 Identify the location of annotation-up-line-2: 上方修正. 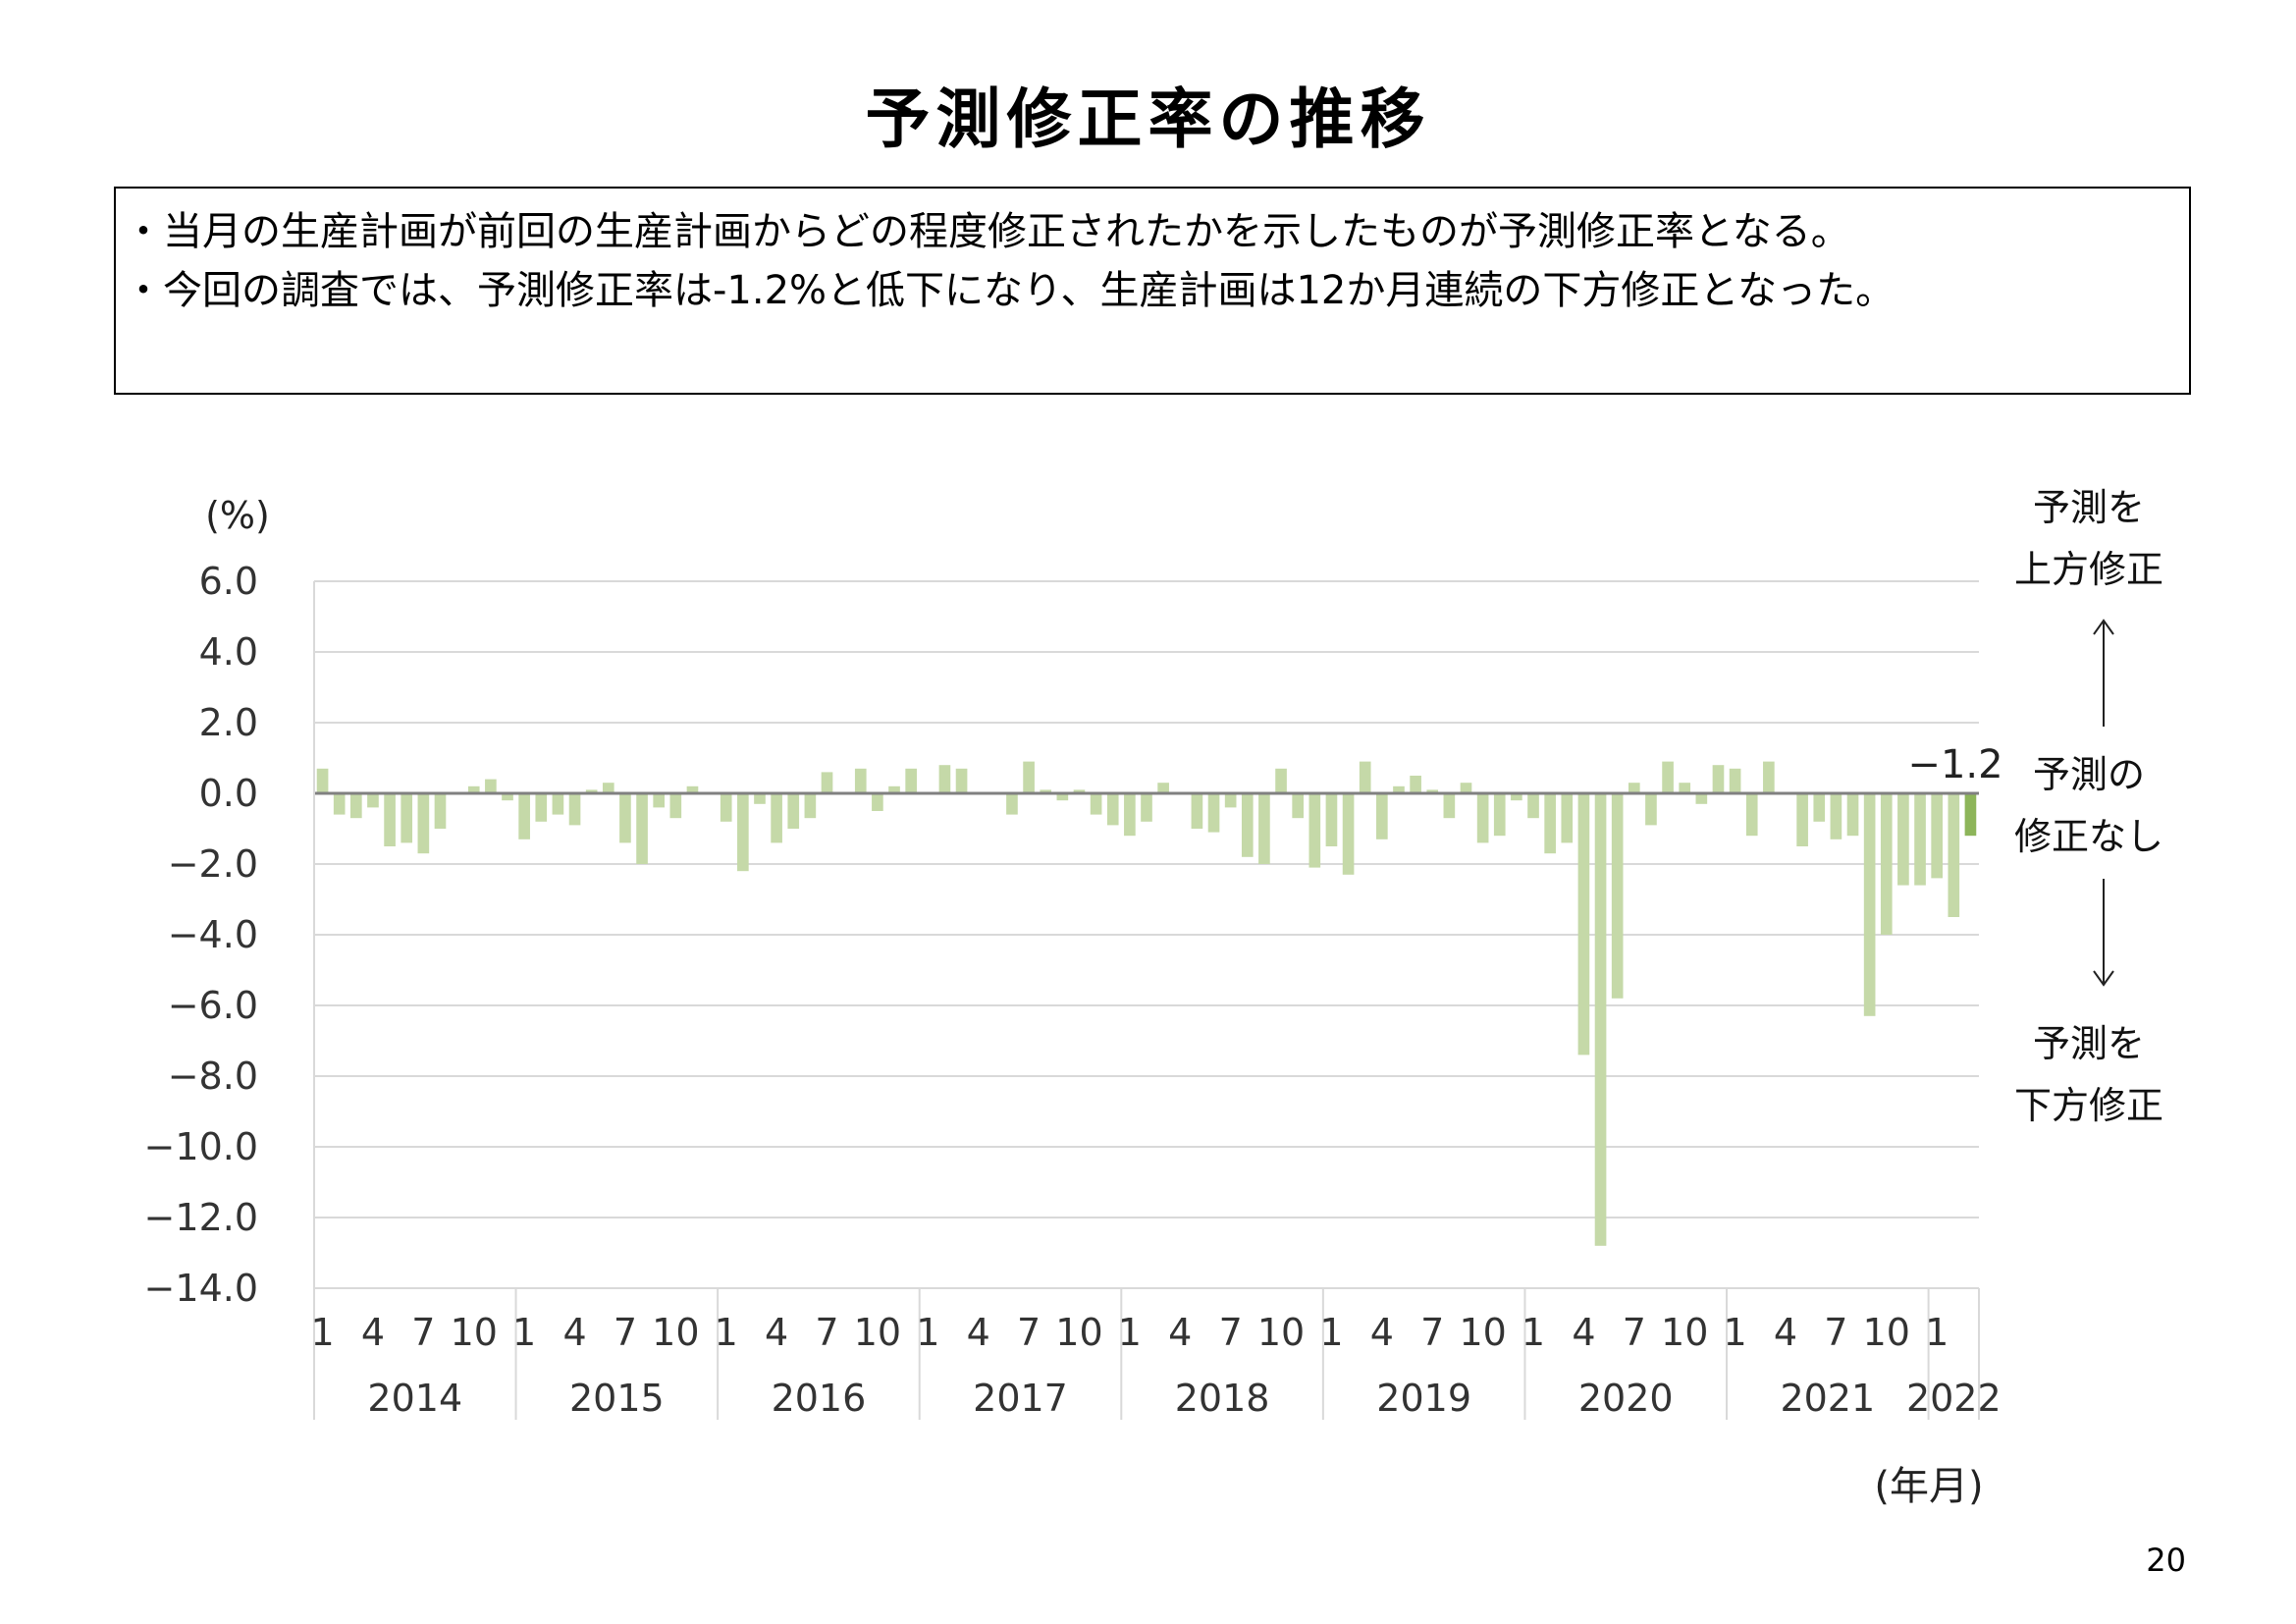
(2088, 569).